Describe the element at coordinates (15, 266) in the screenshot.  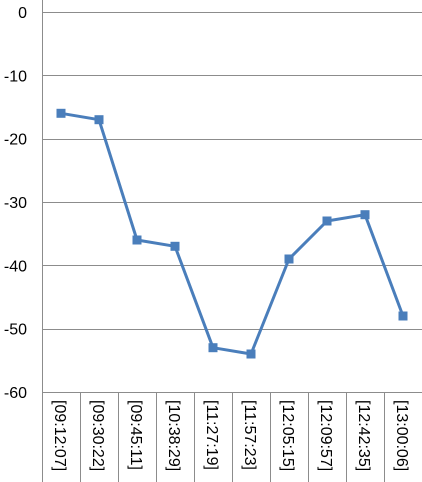
I see `y-tick-label: -40` at that location.